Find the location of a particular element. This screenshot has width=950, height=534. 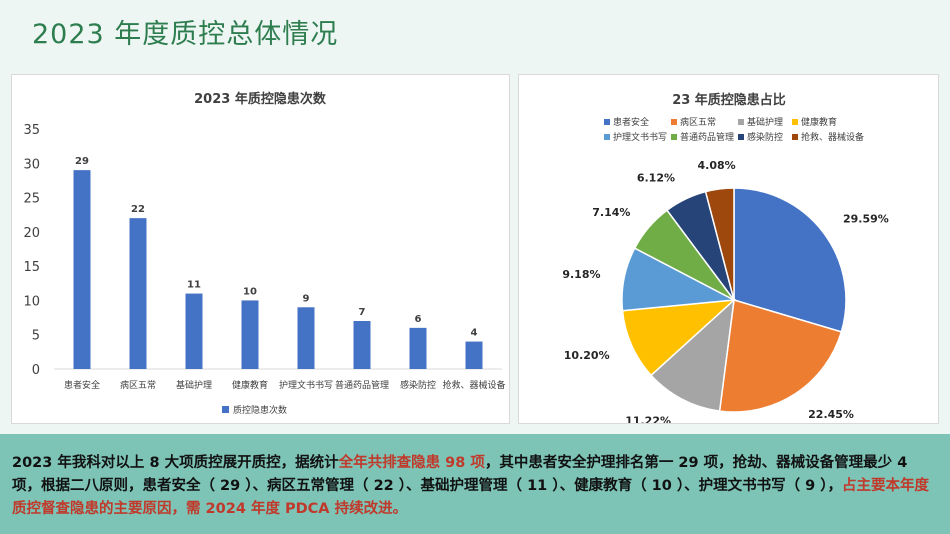

pie-data-label: 9.18% is located at coordinates (581, 274).